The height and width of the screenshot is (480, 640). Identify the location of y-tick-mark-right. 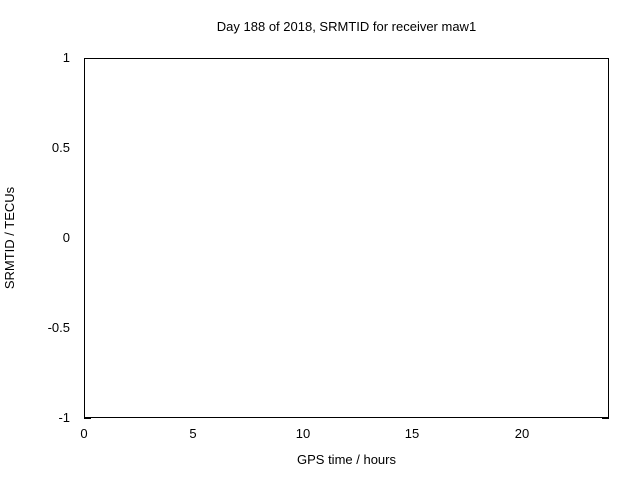
(605, 418).